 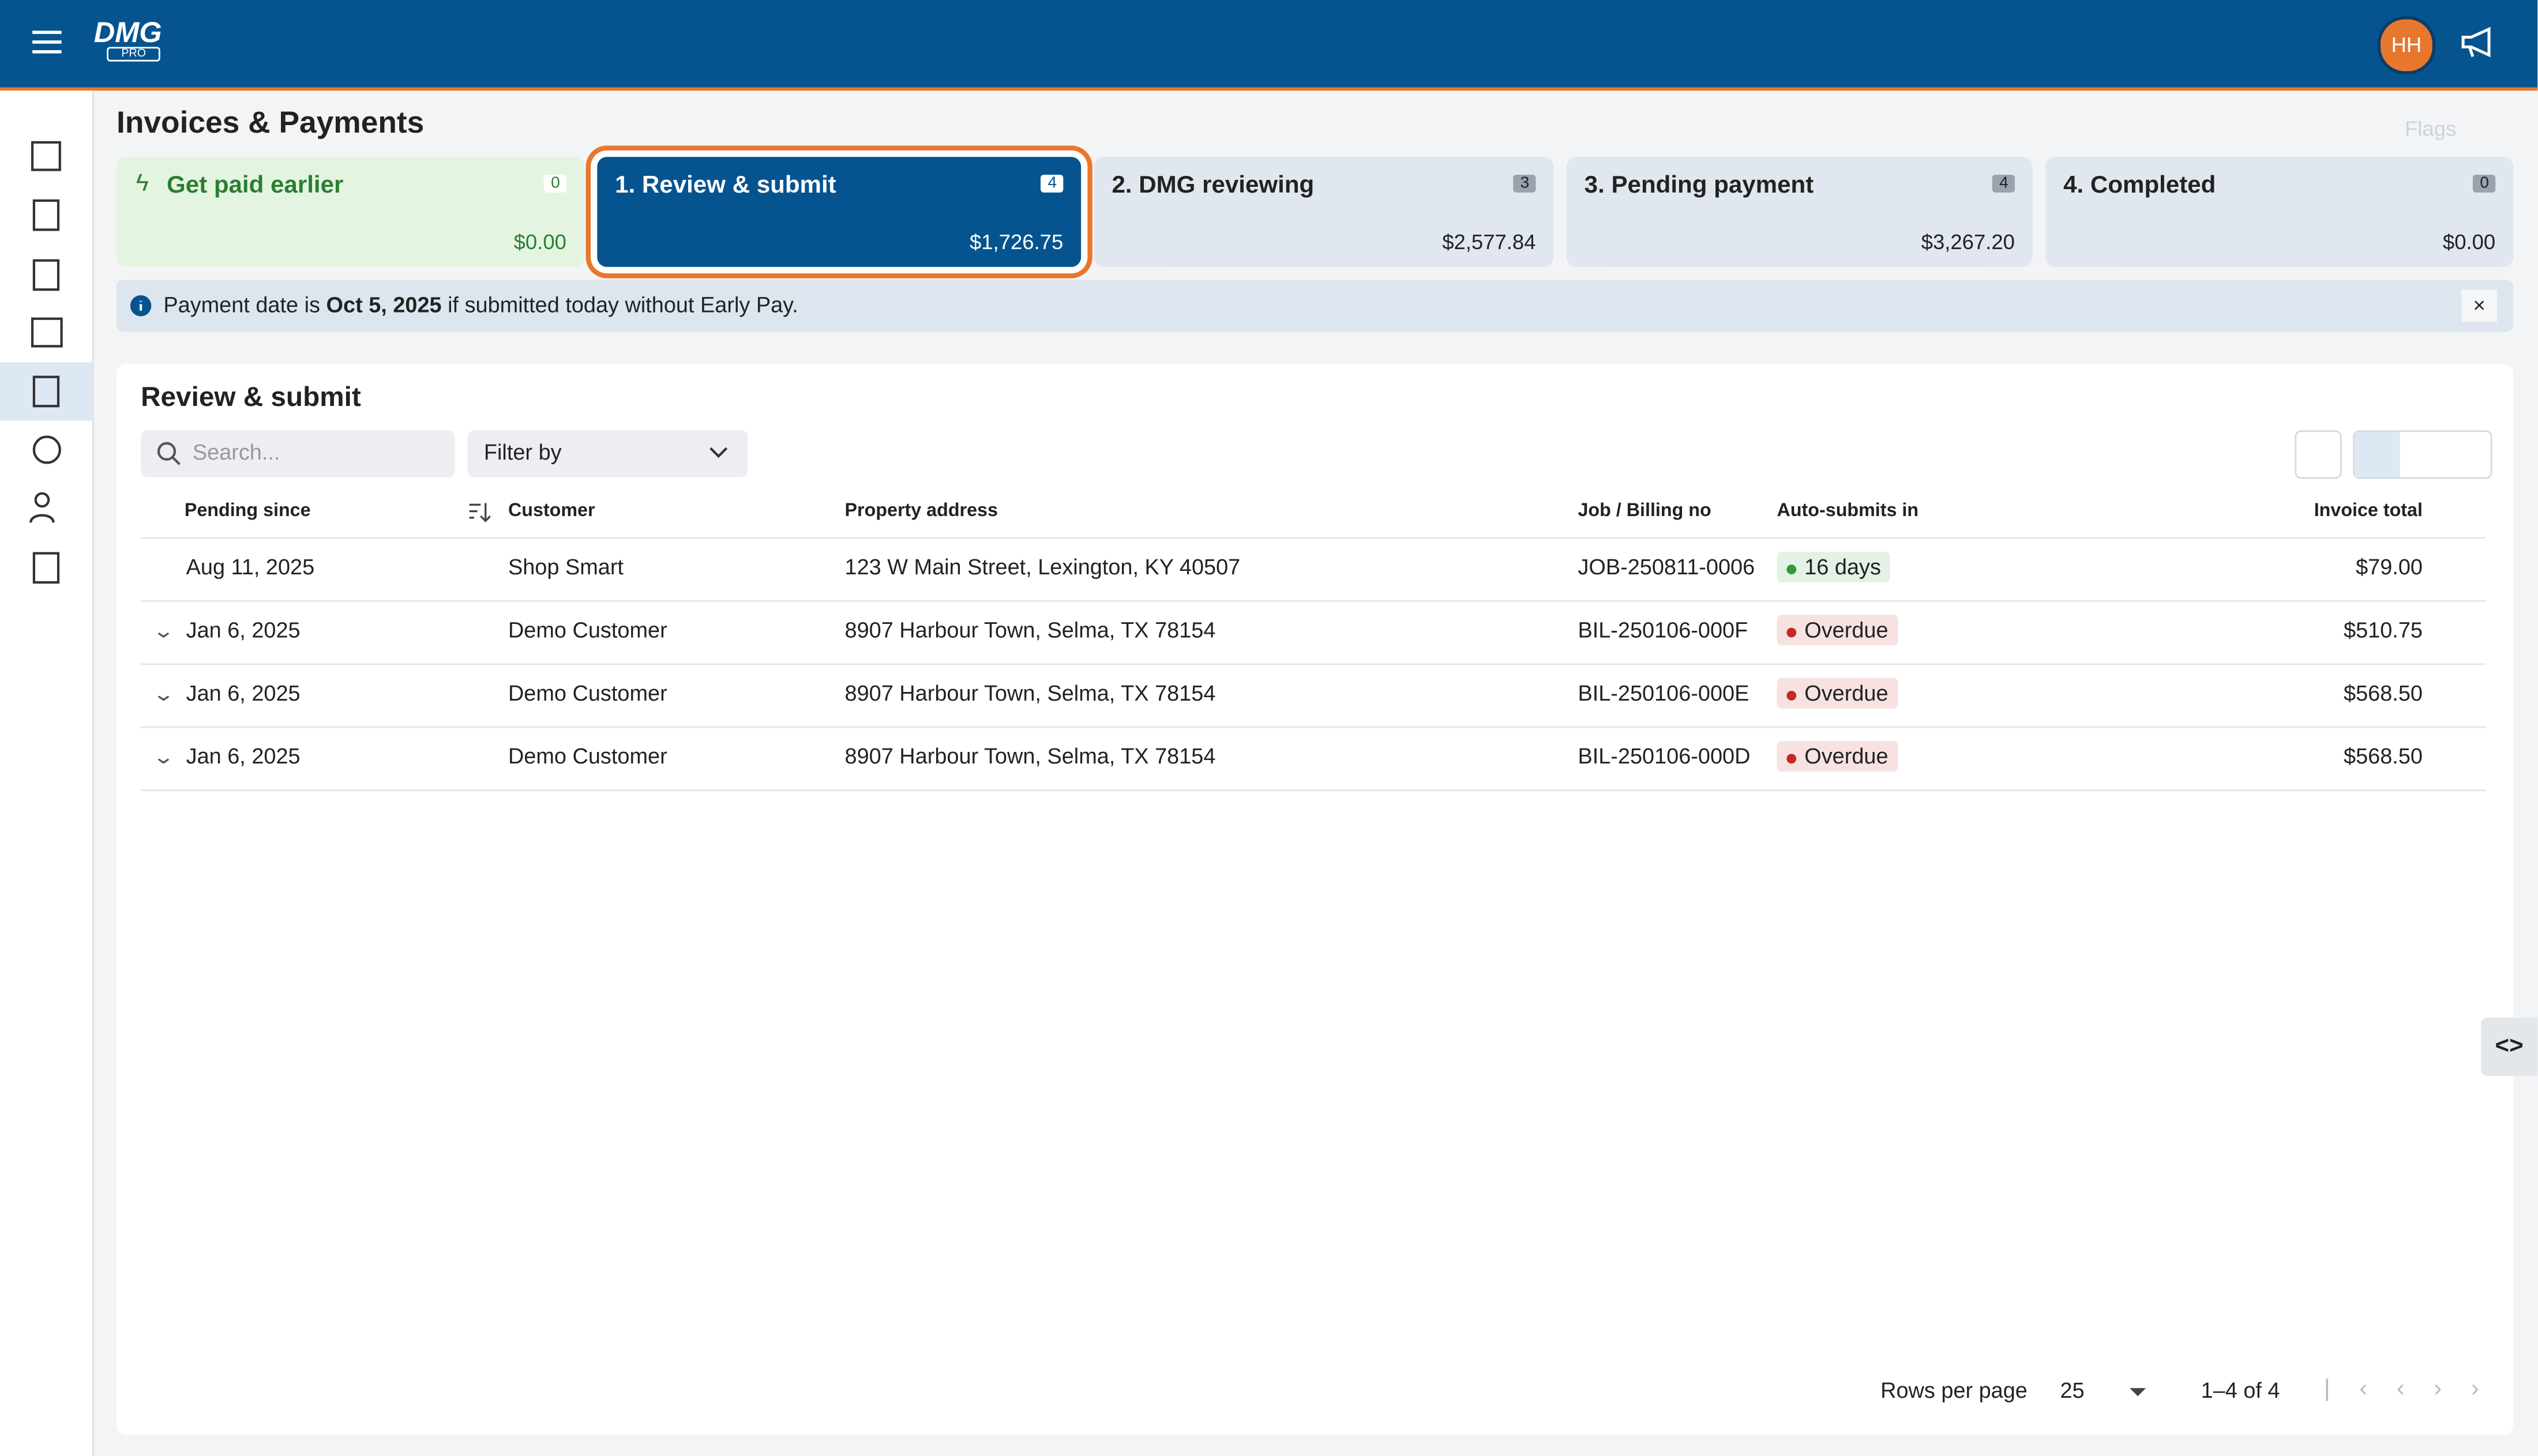 What do you see at coordinates (623, 304) in the screenshot?
I see `banner-text-after: if submitted today without Early Pay.` at bounding box center [623, 304].